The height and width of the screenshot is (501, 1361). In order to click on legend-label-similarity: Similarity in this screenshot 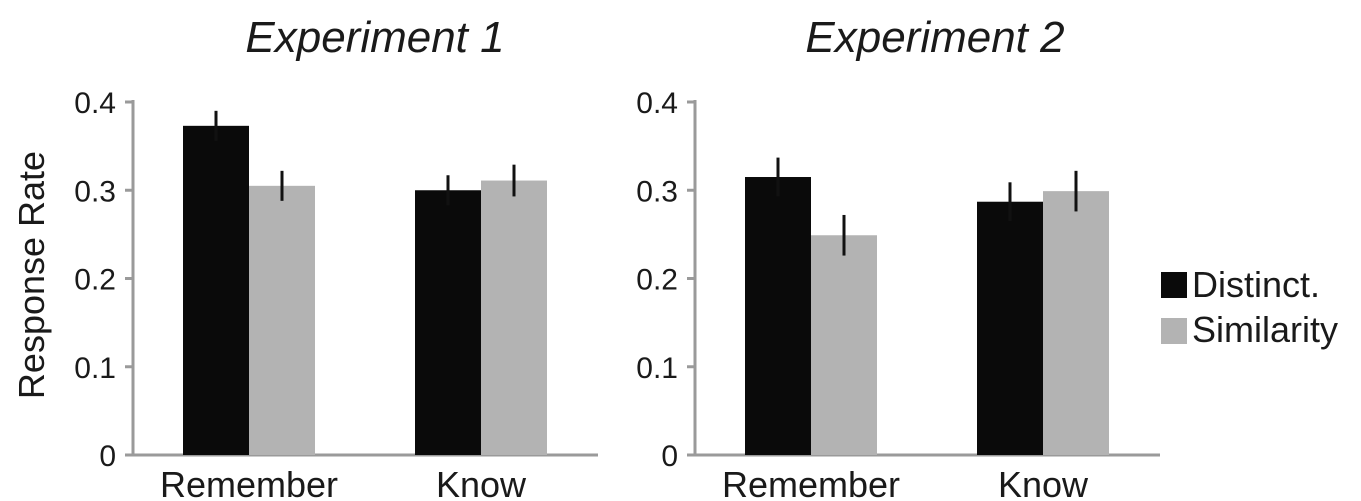, I will do `click(1265, 329)`.